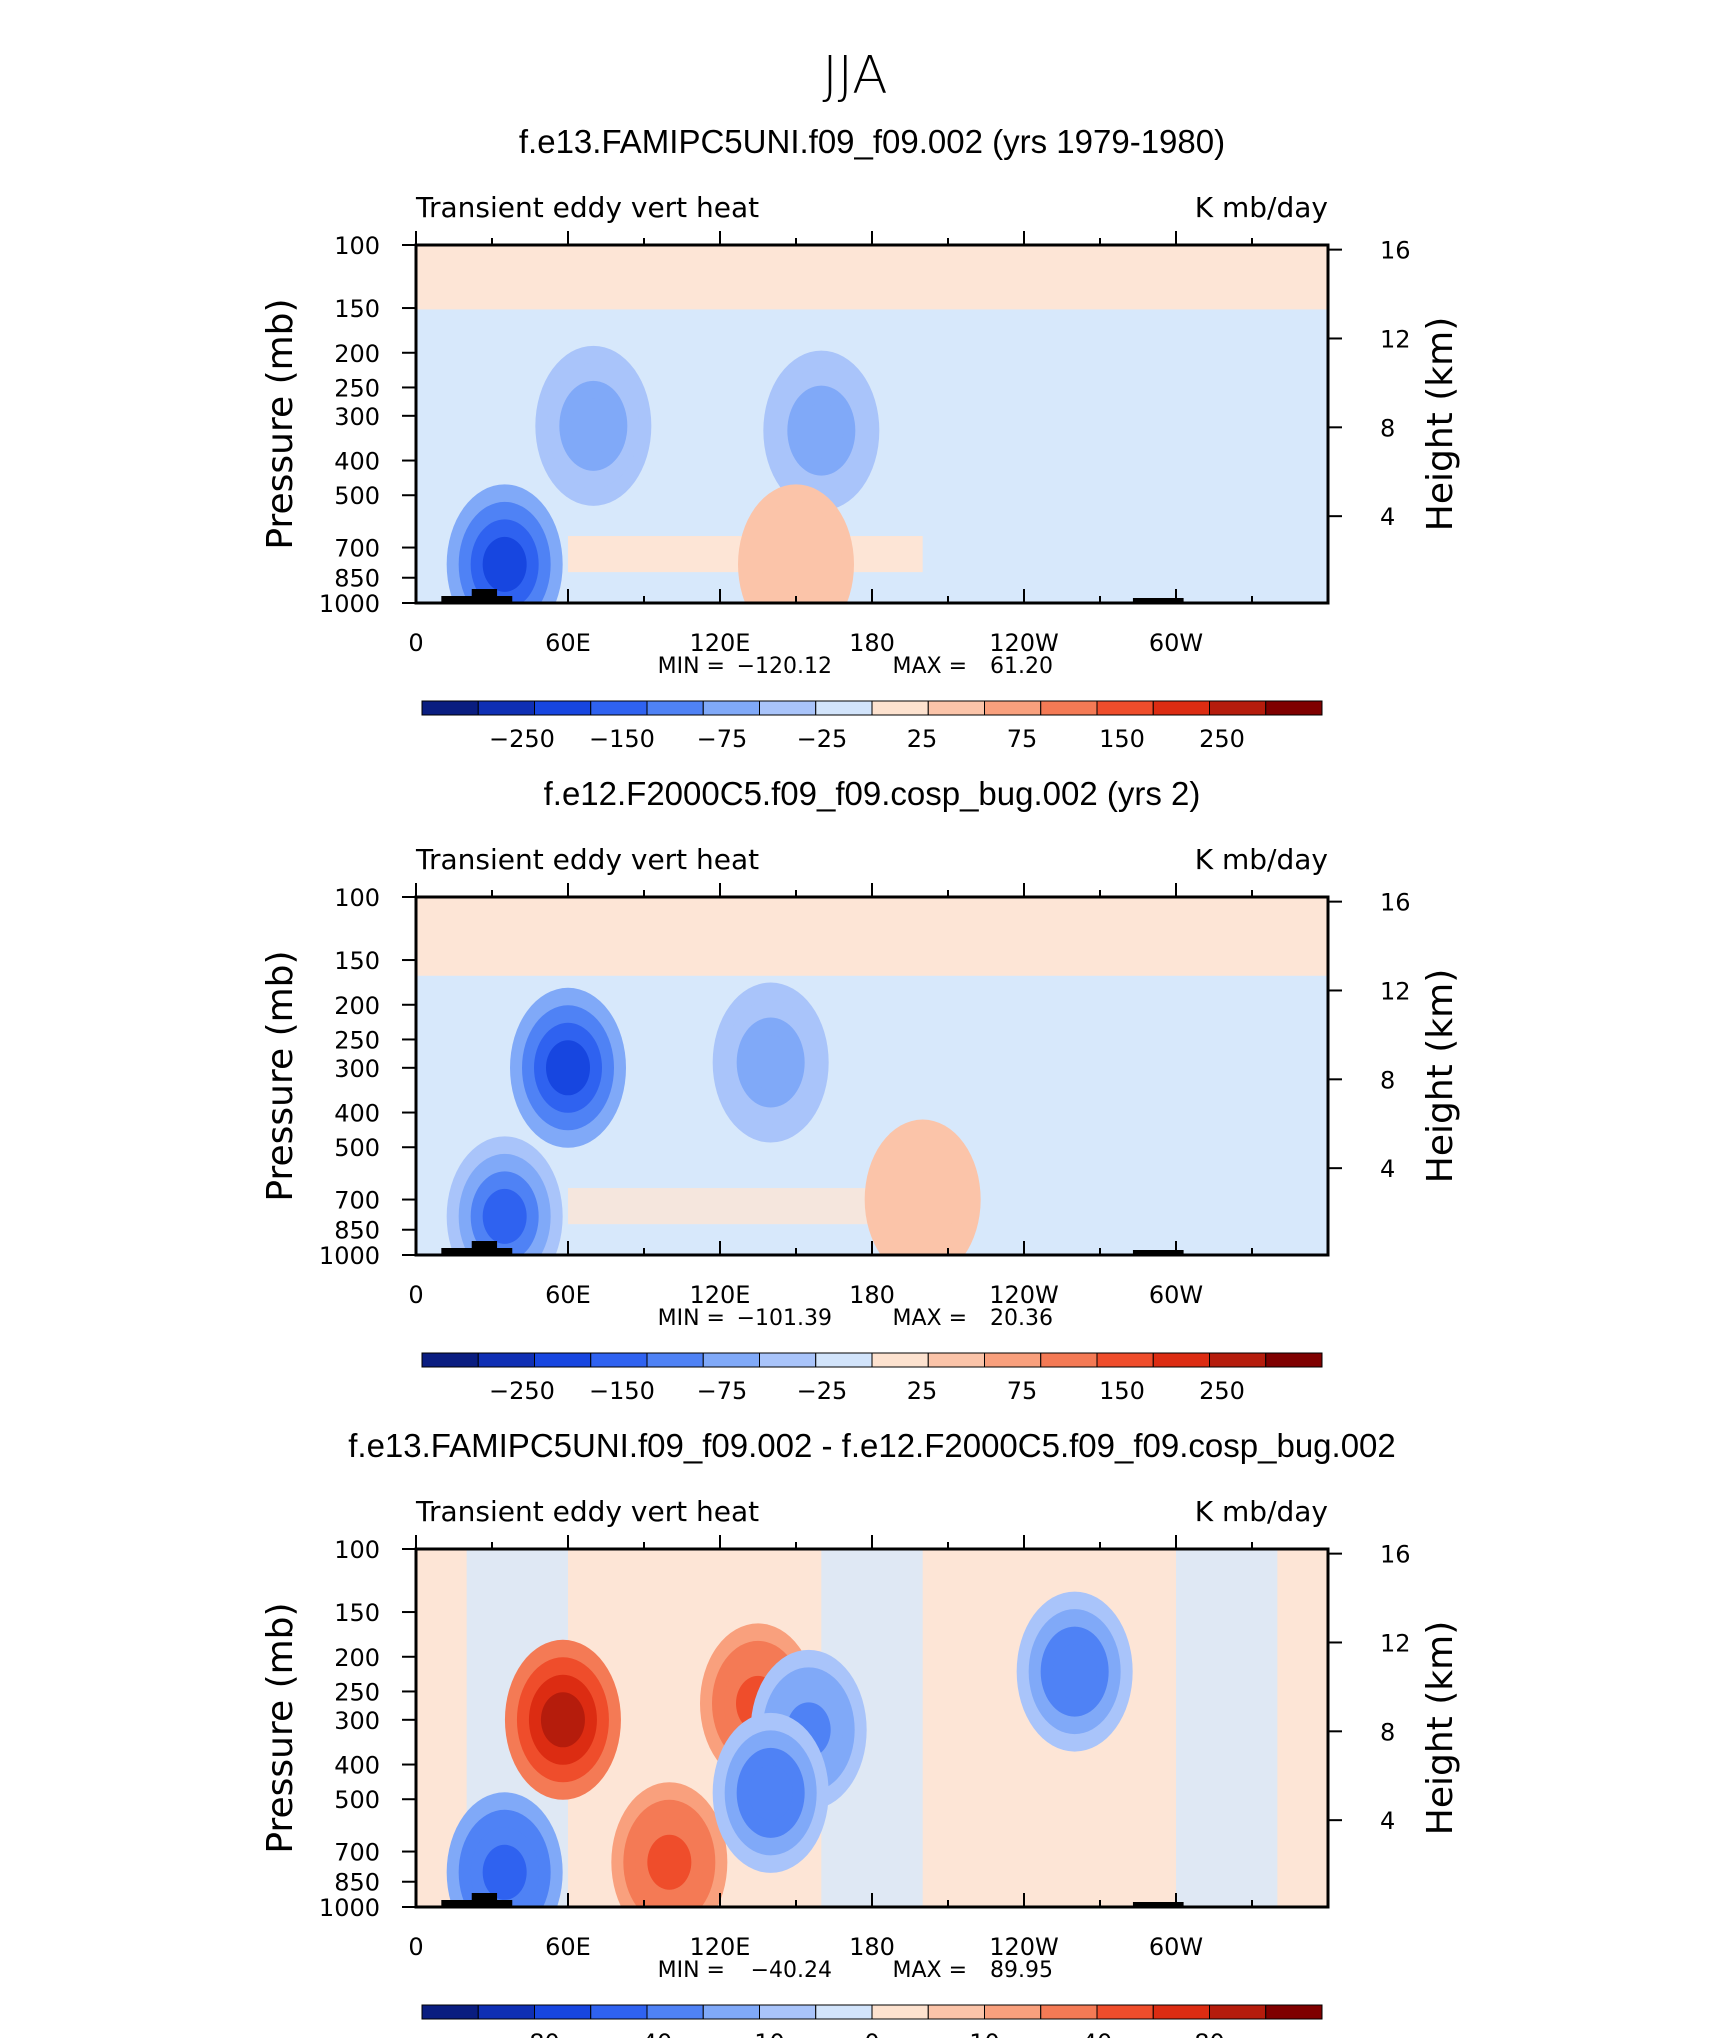 The image size is (1710, 2043). Describe the element at coordinates (784, 666) in the screenshot. I see `min-value: −120.12` at that location.